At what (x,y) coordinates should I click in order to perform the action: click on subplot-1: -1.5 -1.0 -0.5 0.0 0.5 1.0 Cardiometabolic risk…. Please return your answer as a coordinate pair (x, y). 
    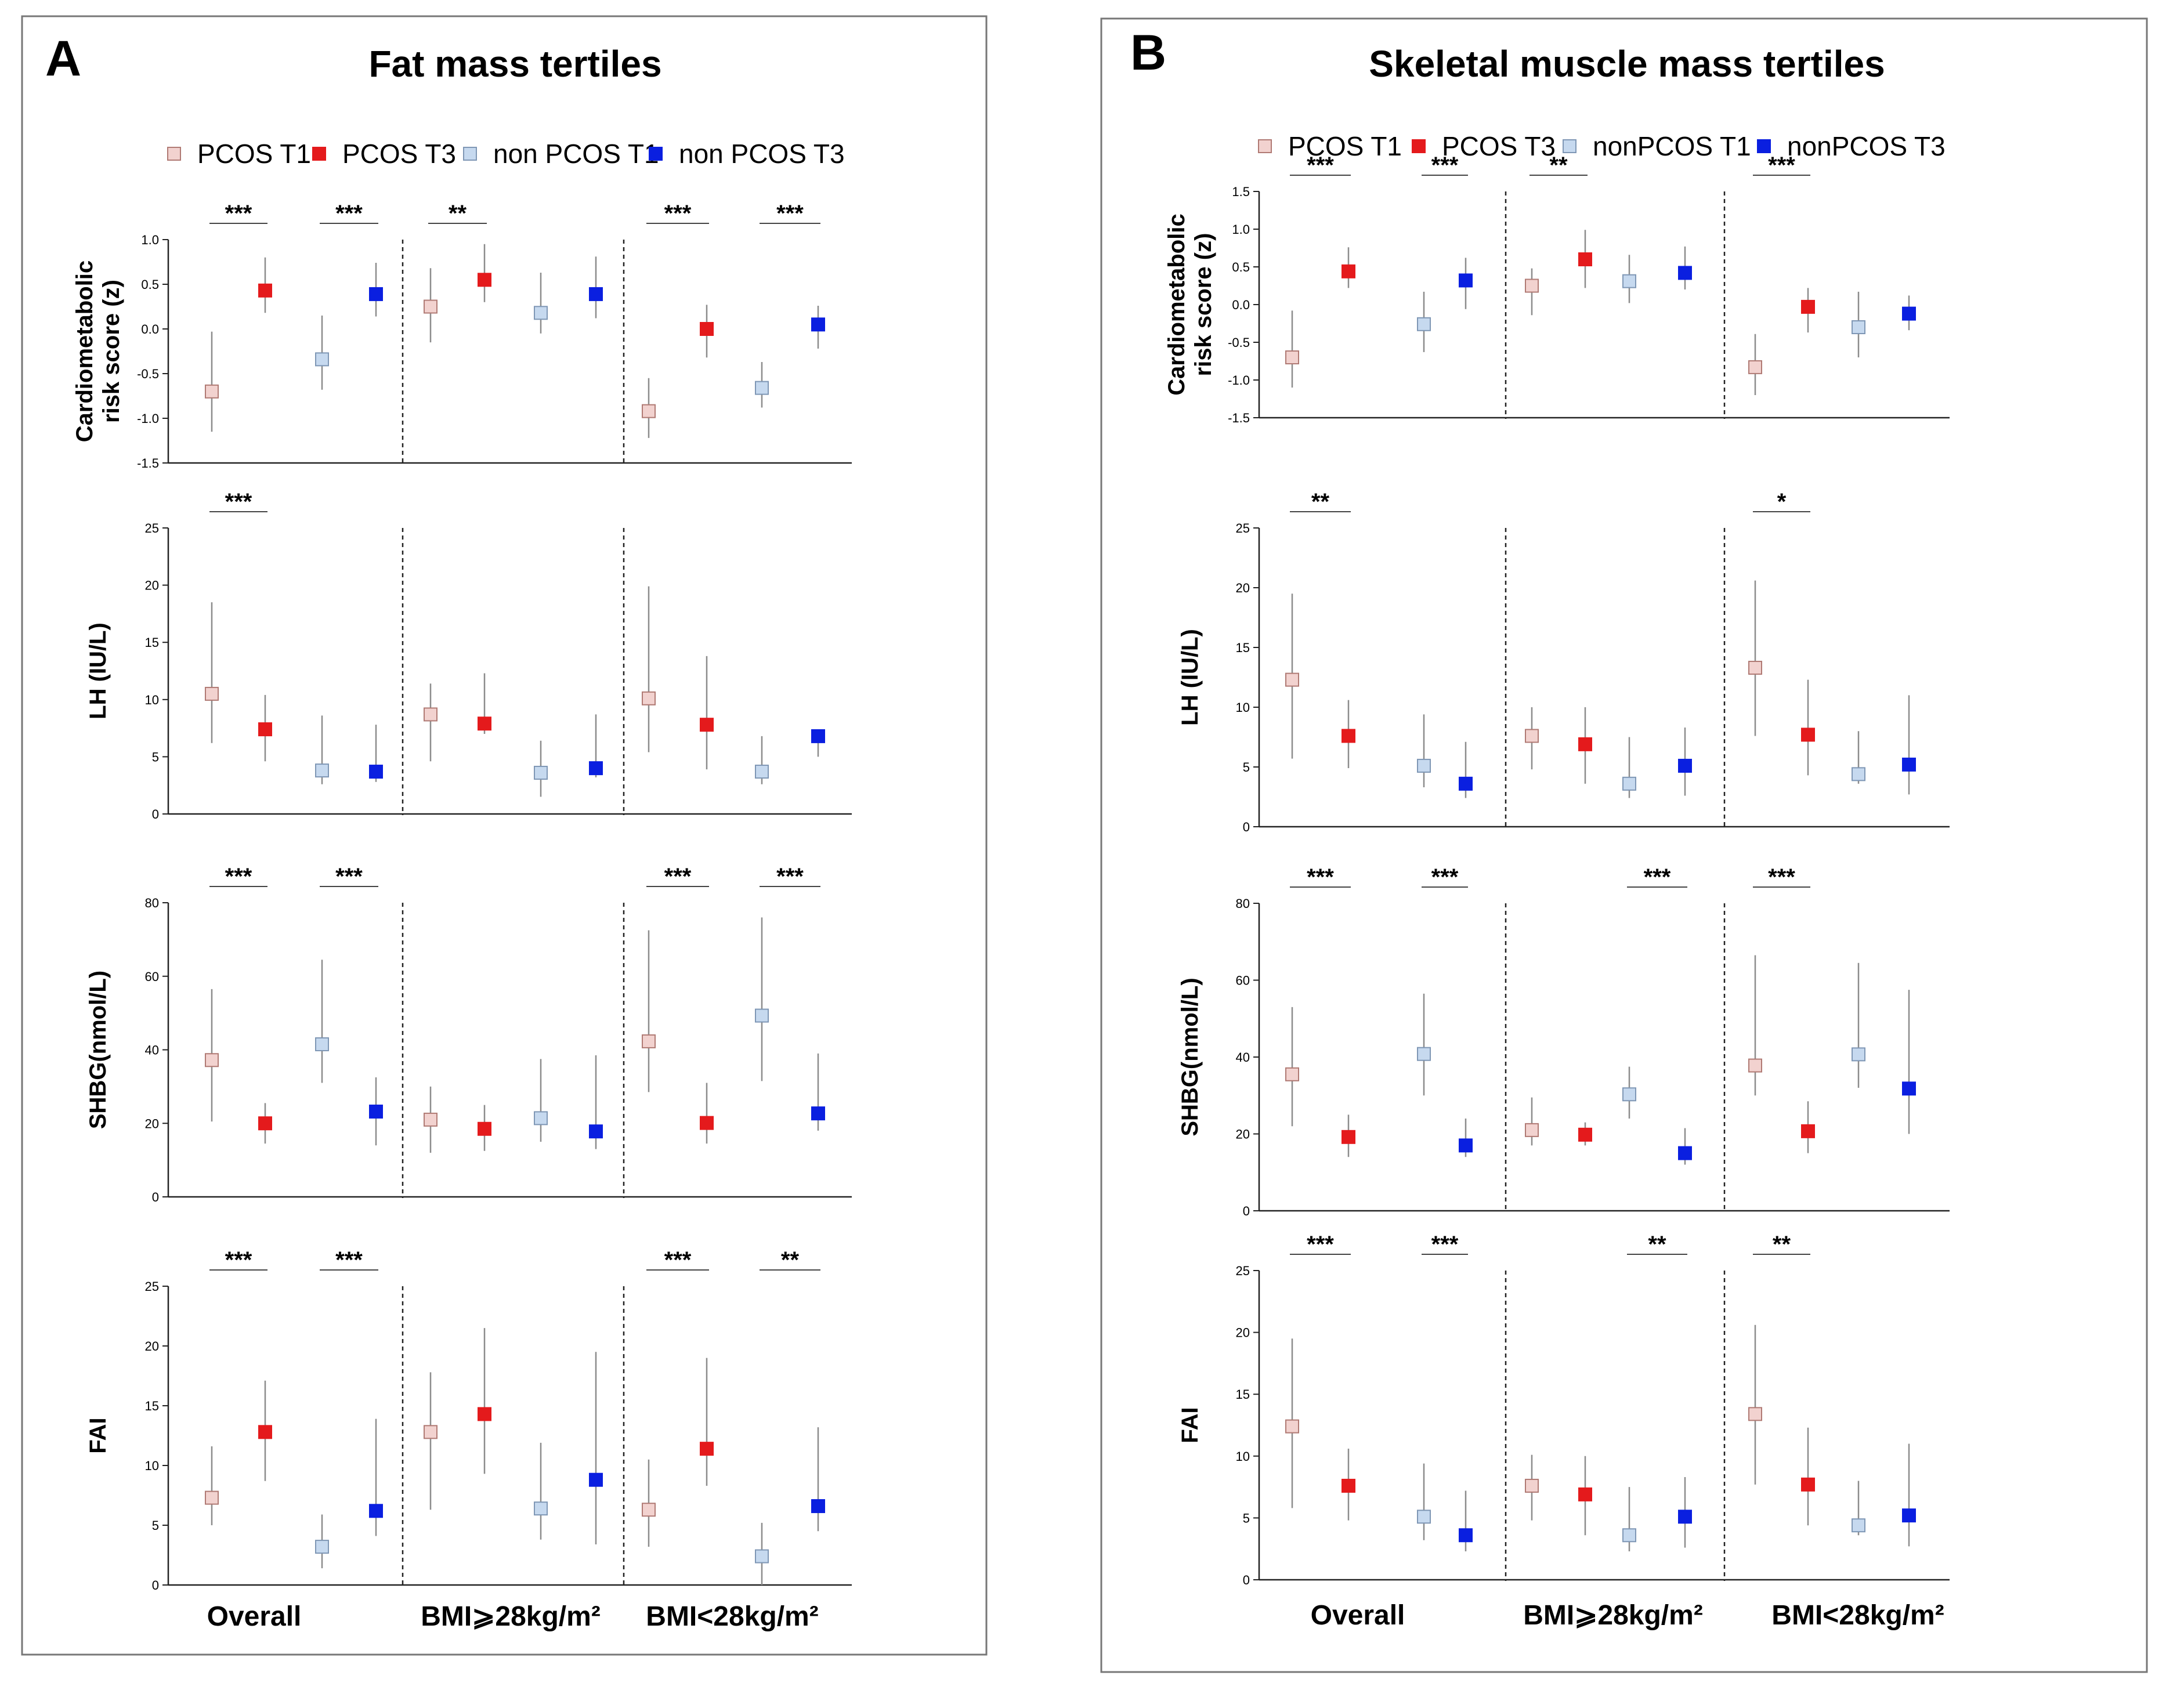
    Looking at the image, I should click on (462, 336).